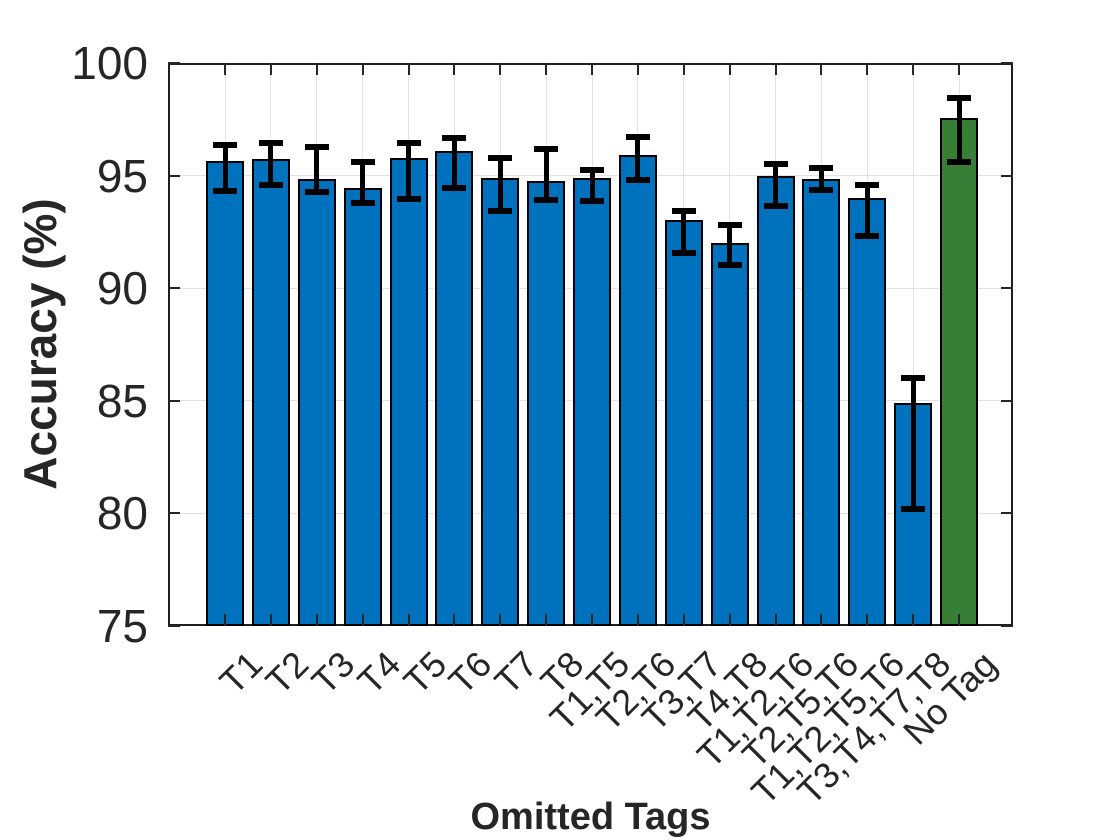  Describe the element at coordinates (867, 412) in the screenshot. I see `bar-T1,T2,T5,T6` at that location.